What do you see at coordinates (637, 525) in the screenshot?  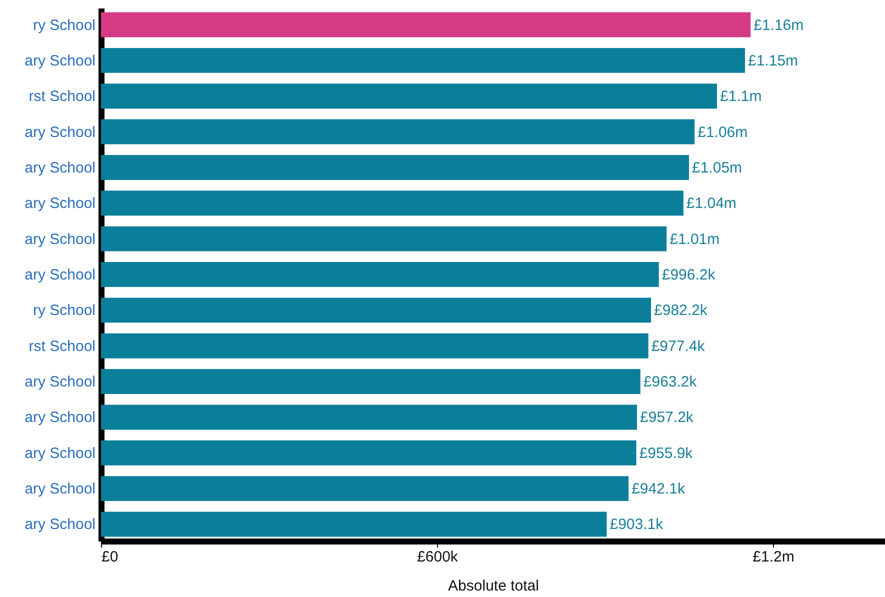 I see `data-label: £903.1k` at bounding box center [637, 525].